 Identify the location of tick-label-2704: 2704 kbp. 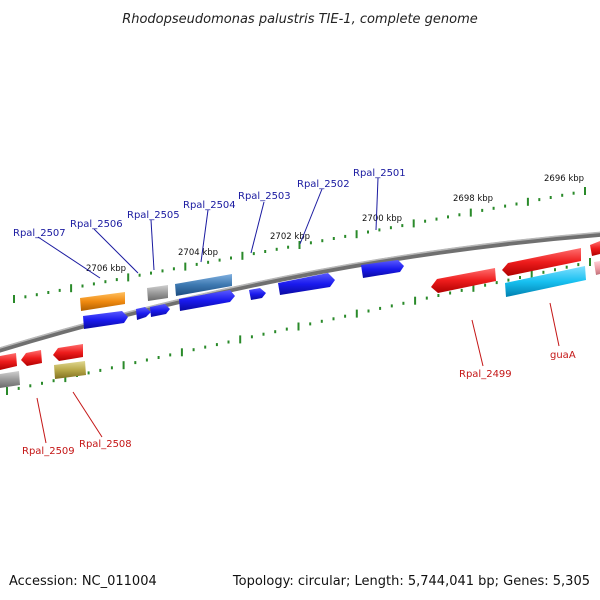
(198, 253).